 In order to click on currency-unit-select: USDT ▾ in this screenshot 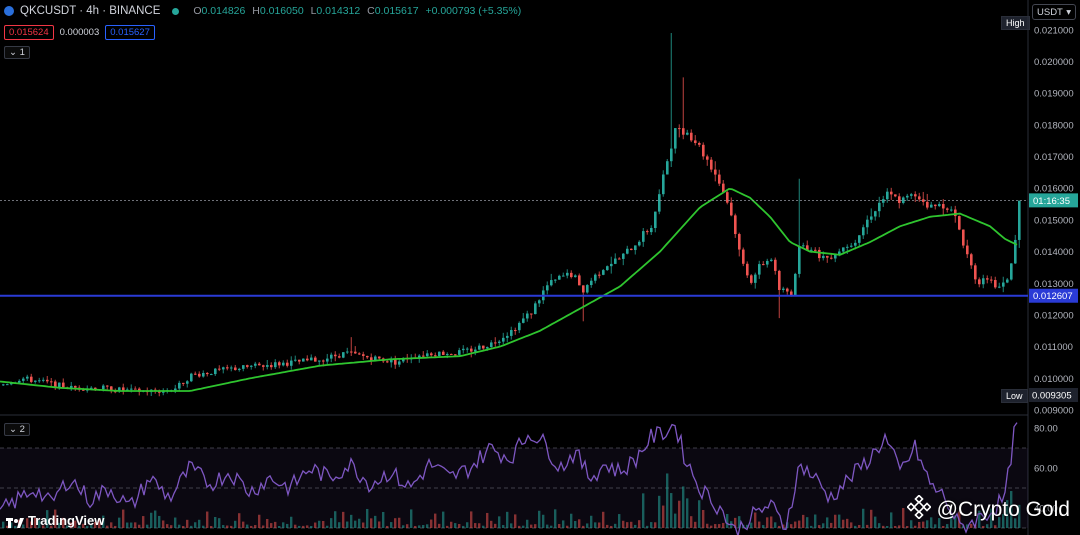, I will do `click(1054, 12)`.